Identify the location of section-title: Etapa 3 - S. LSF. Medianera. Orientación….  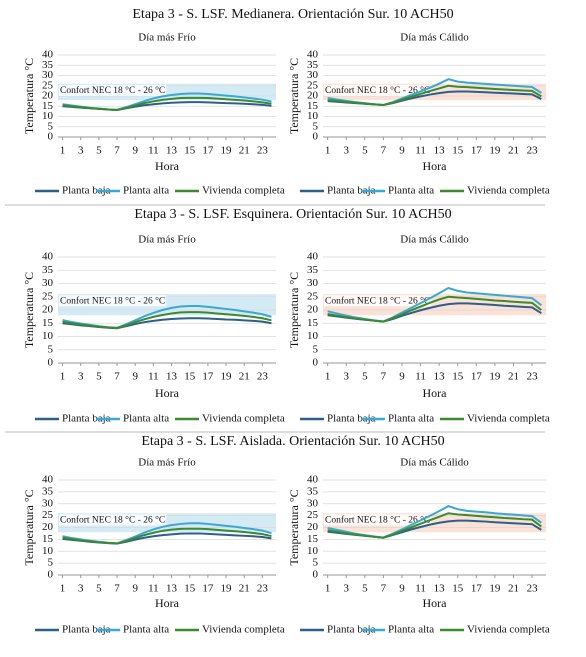
(292, 14).